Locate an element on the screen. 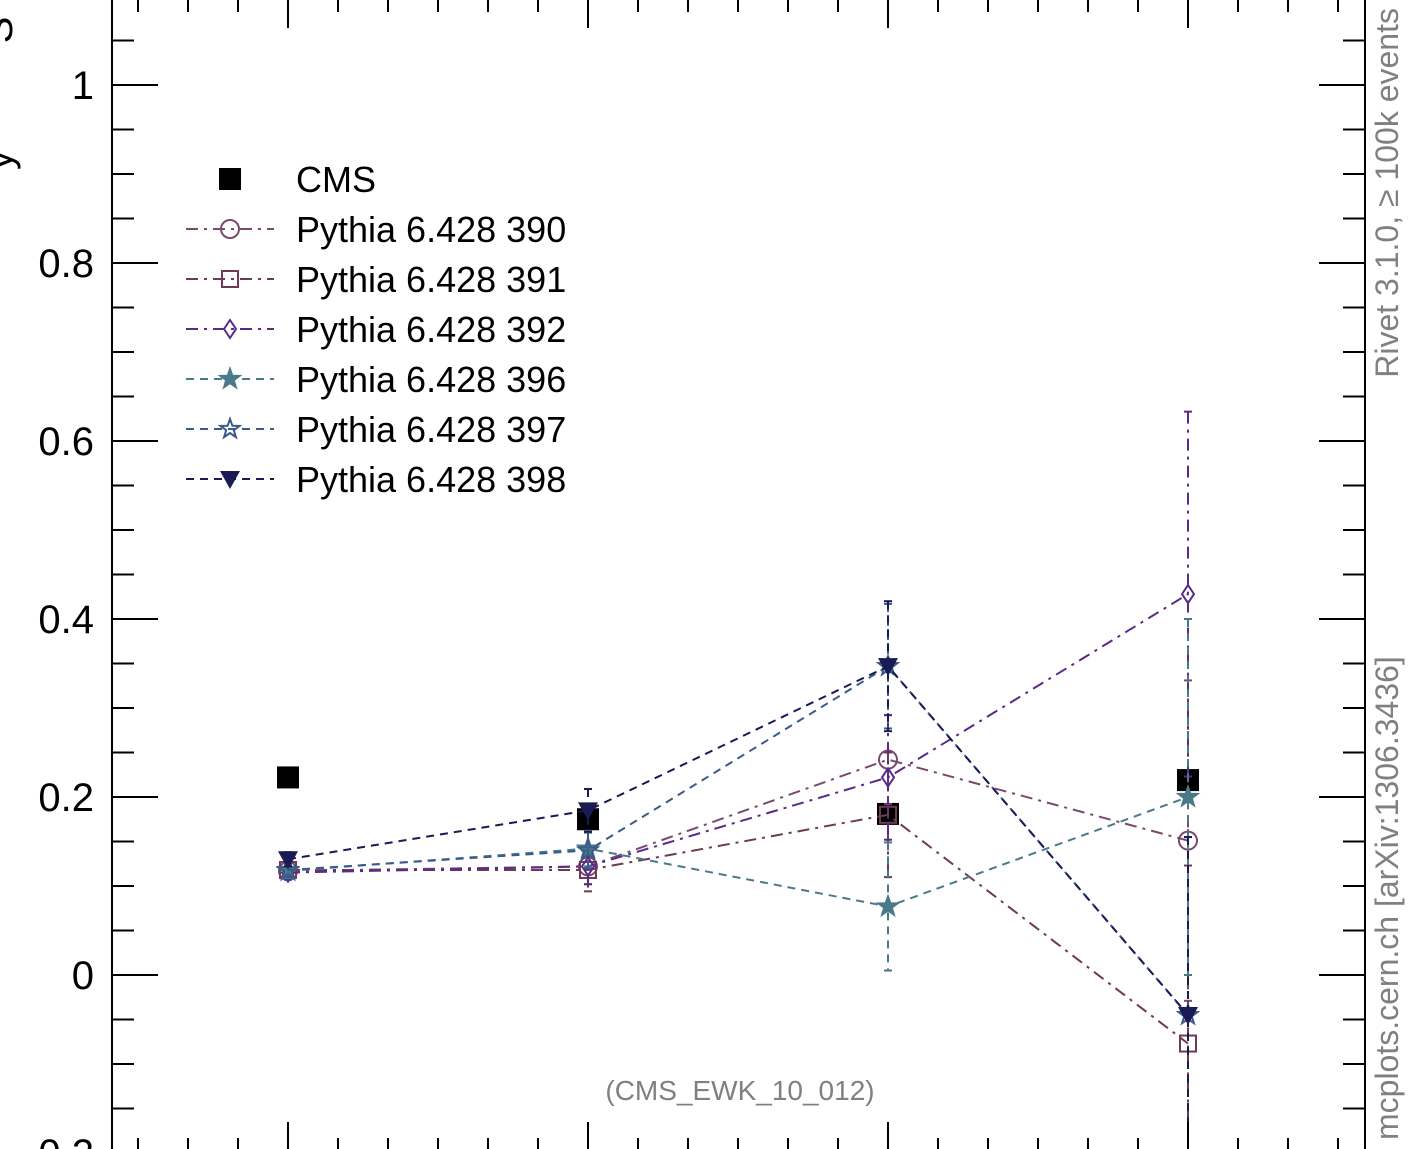  legend-label: Pythia 6.428 396 is located at coordinates (431, 379).